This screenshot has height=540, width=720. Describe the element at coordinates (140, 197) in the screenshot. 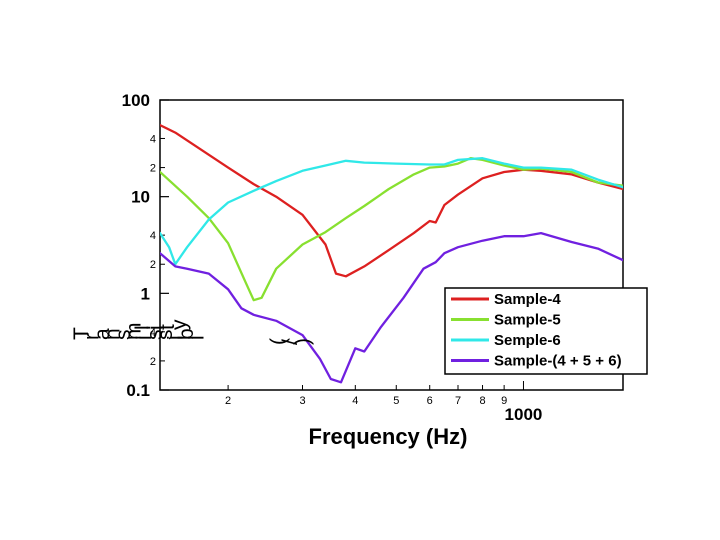

I see `y-major-tick-label: 10` at that location.